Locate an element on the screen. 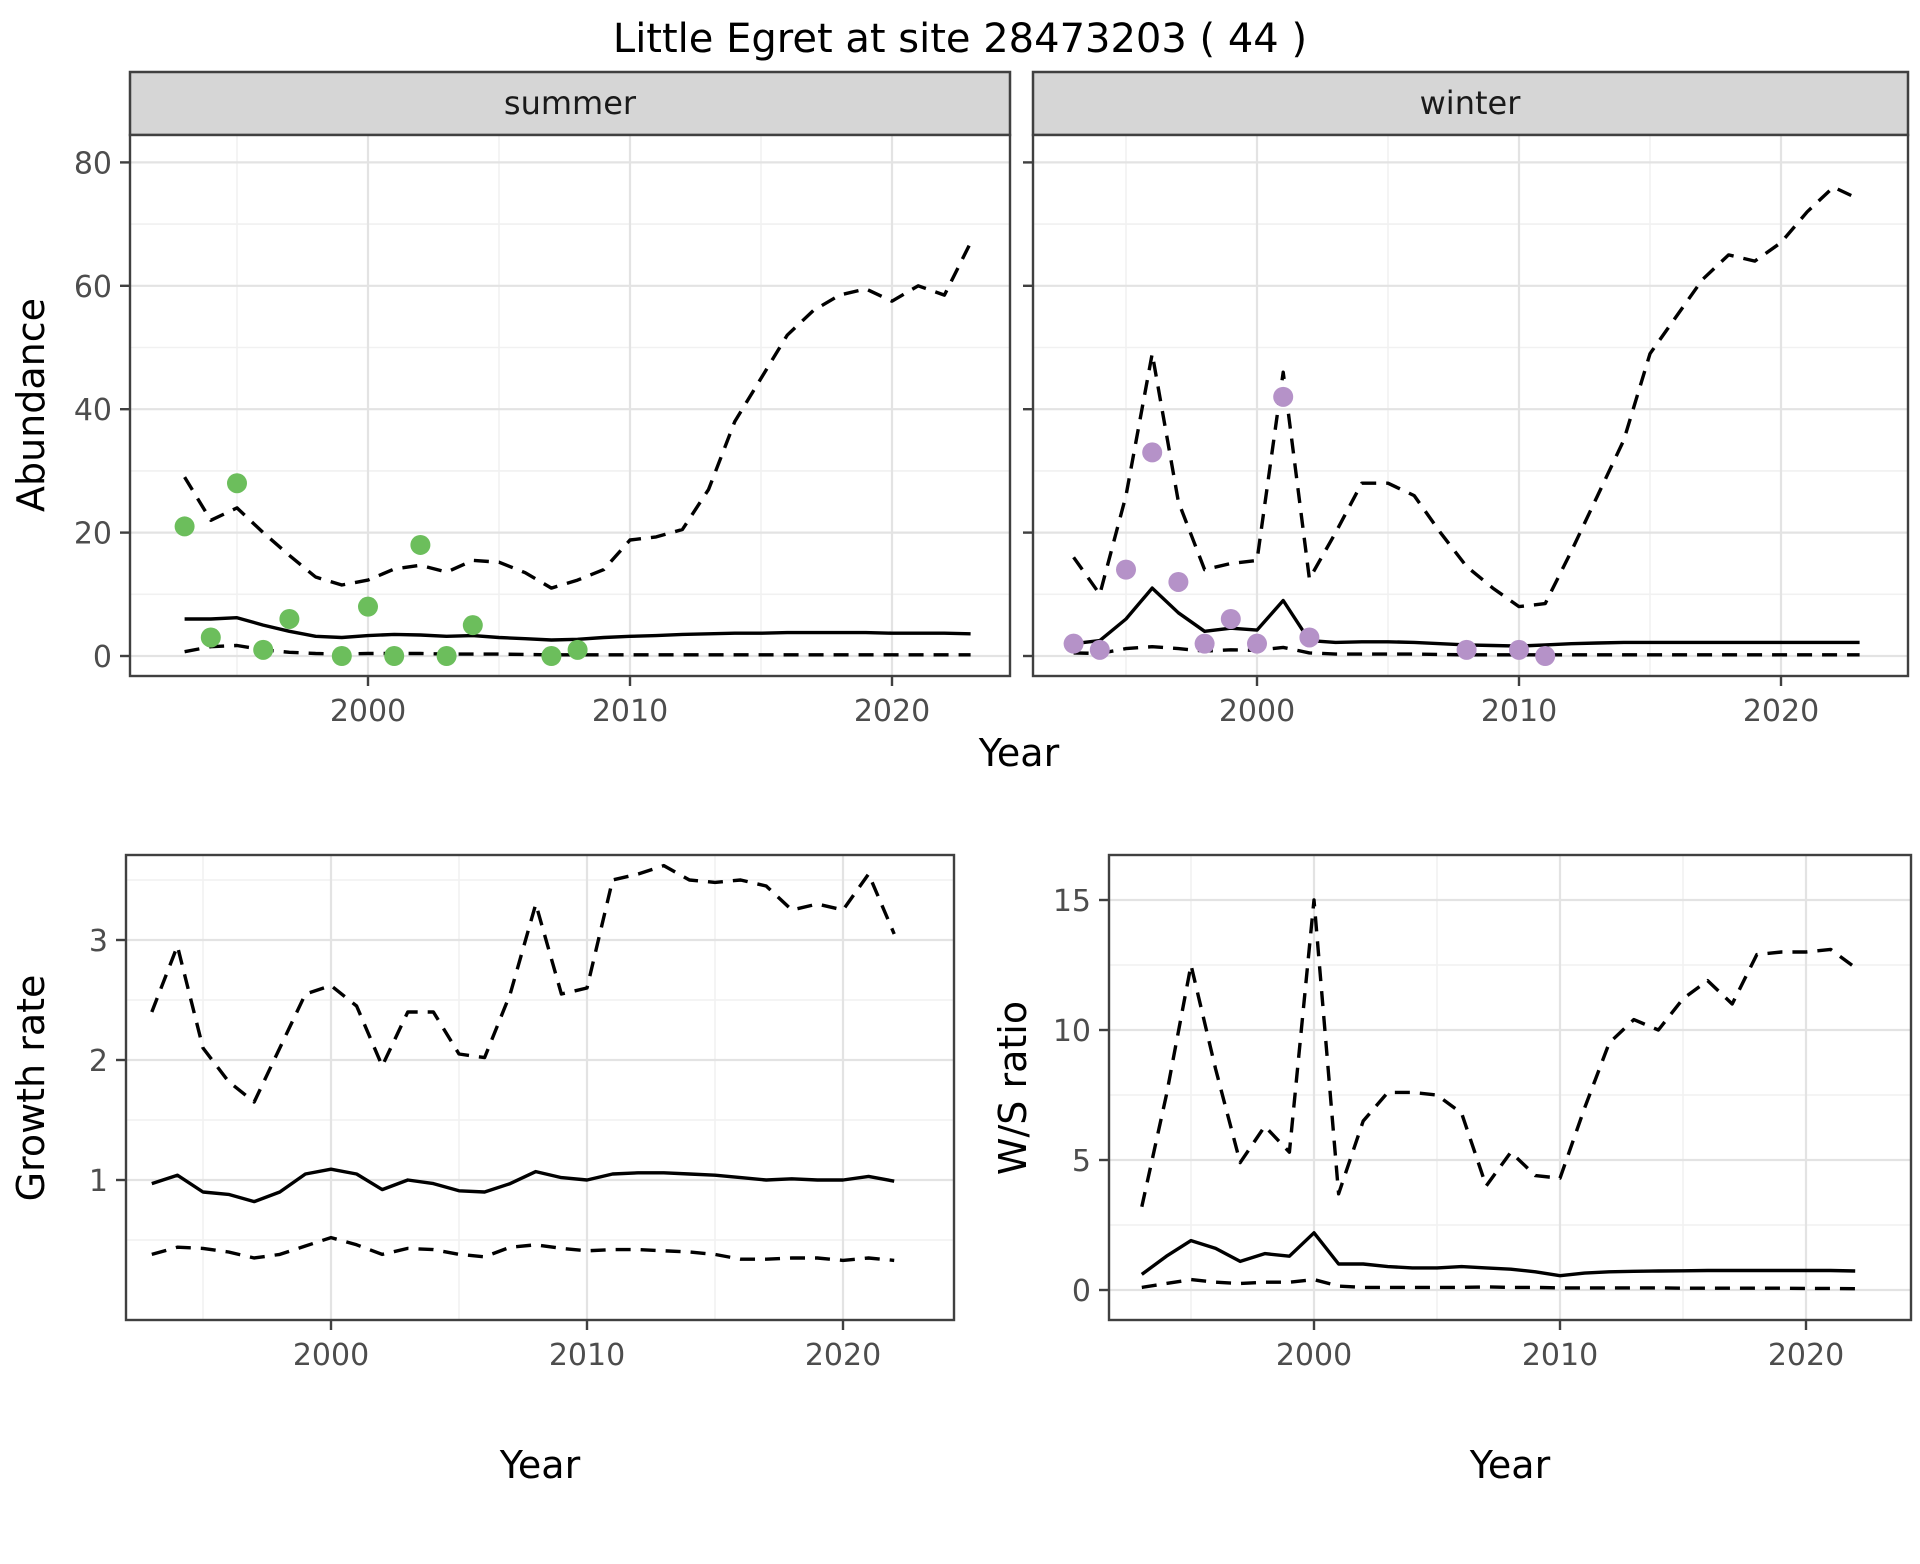  y-tick-label: 15 is located at coordinates (1072, 901).